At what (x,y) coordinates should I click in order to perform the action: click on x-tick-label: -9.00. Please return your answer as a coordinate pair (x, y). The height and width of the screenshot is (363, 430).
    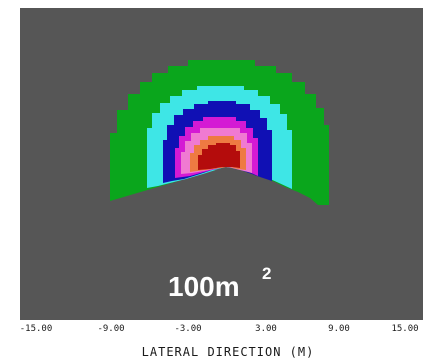
    Looking at the image, I should click on (110, 329).